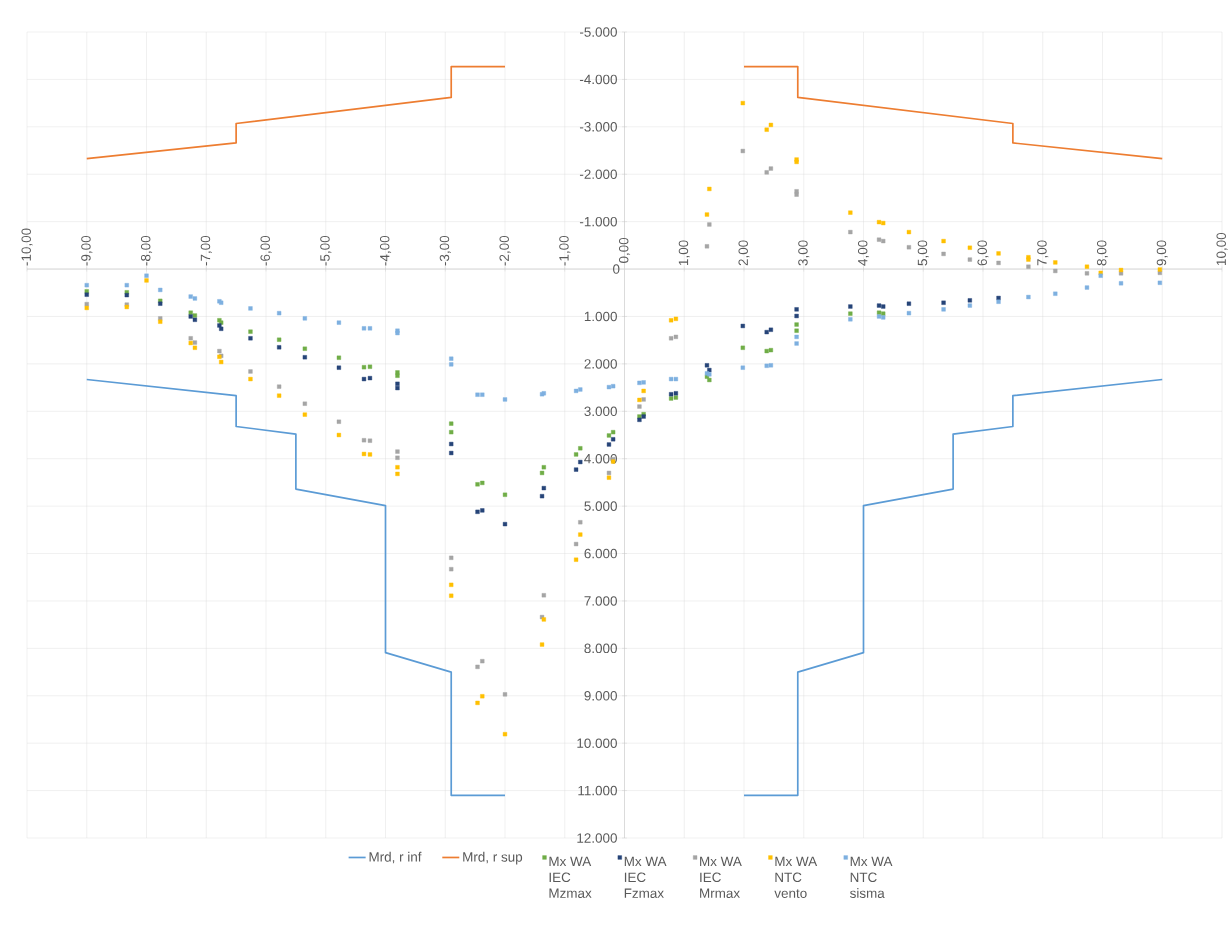  Describe the element at coordinates (1102, 253) in the screenshot. I see `x-tick-label: 8,00` at that location.